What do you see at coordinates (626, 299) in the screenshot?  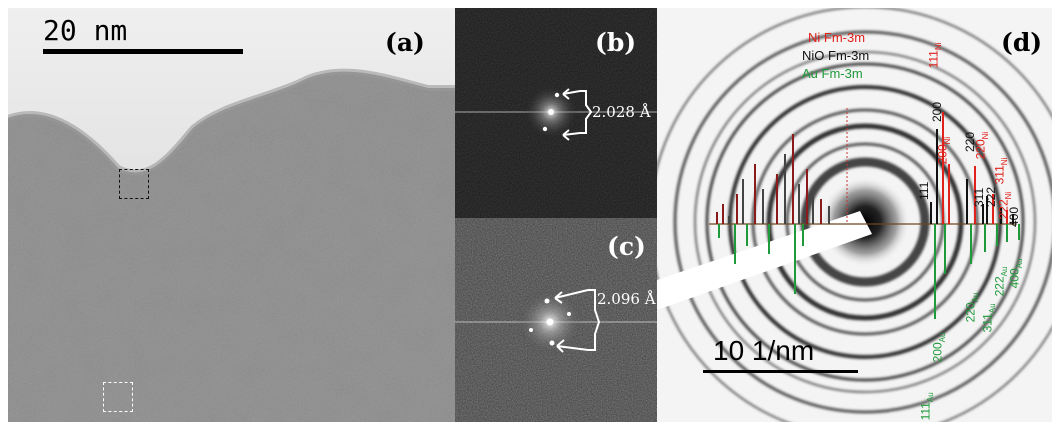 I see `d-spacing-c: 2.096 Å` at bounding box center [626, 299].